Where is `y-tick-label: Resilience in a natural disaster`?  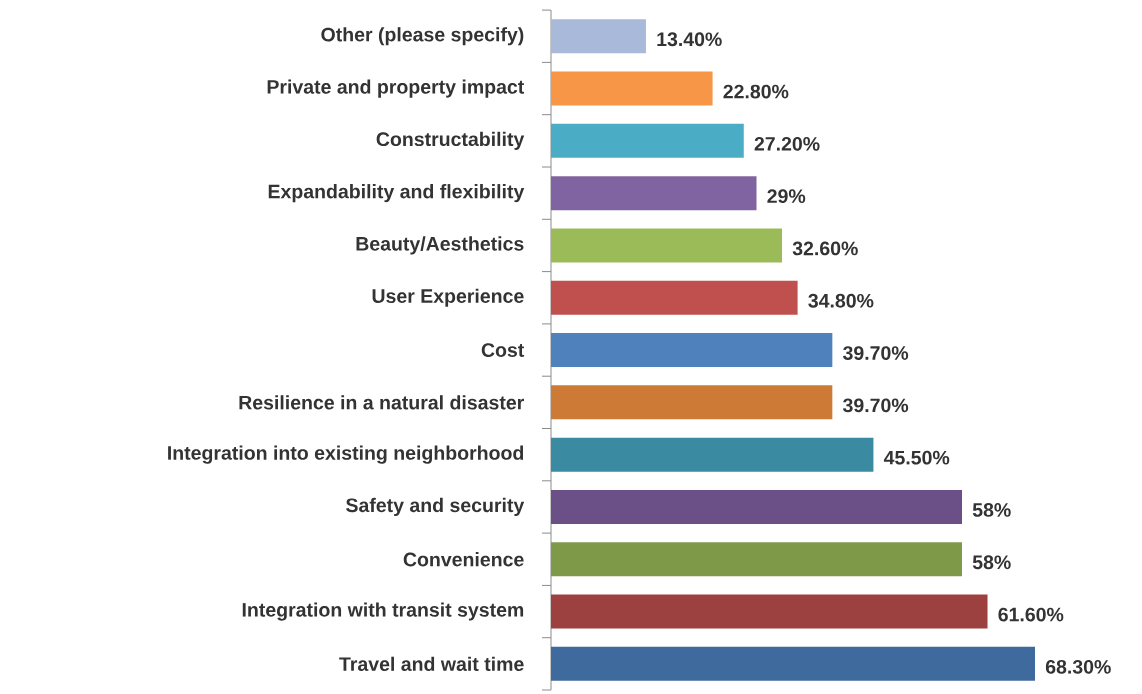
y-tick-label: Resilience in a natural disaster is located at coordinates (381, 402).